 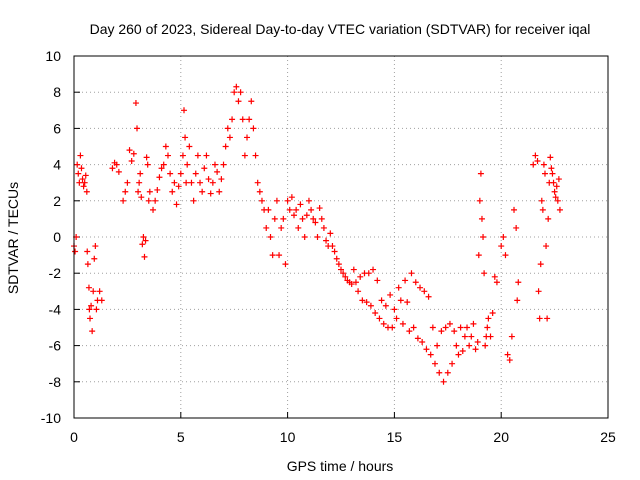 What do you see at coordinates (340, 466) in the screenshot?
I see `x-axis-label: GPS time / hours` at bounding box center [340, 466].